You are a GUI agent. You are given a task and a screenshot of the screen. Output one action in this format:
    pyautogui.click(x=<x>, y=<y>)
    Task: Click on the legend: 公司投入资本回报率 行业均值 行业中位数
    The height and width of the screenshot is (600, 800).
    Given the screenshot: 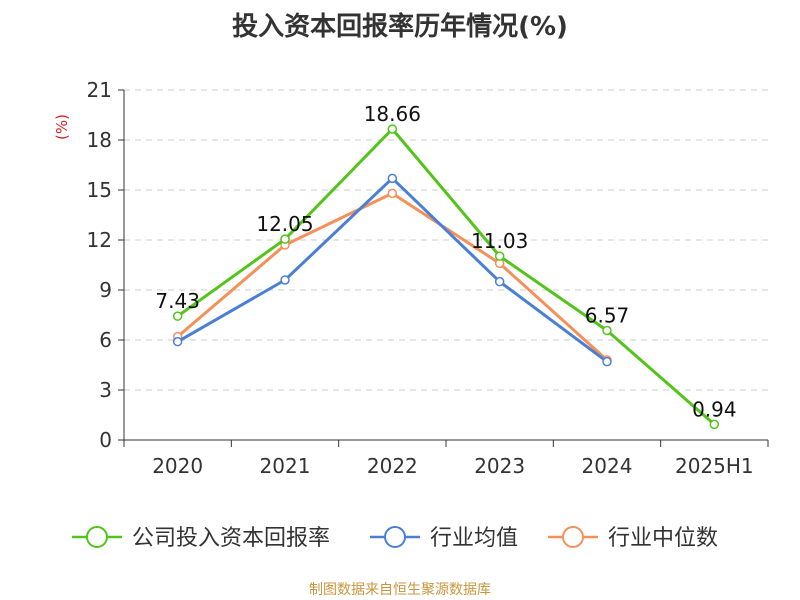 What is the action you would take?
    pyautogui.click(x=395, y=538)
    